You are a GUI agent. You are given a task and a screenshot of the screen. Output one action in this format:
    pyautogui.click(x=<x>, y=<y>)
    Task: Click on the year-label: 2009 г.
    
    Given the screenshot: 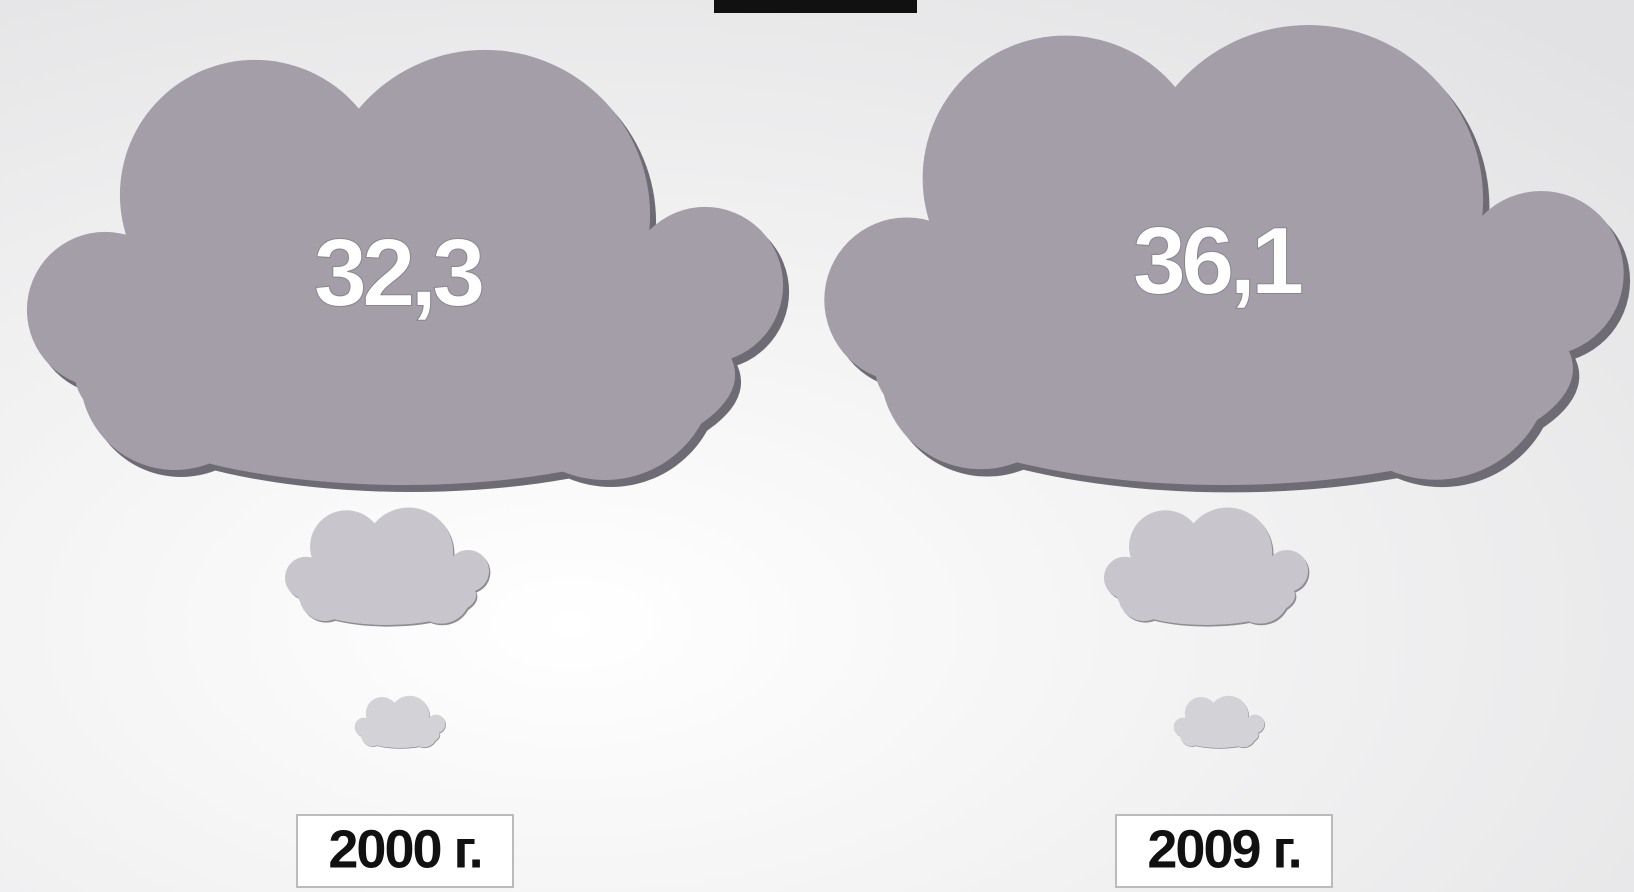 What is the action you would take?
    pyautogui.click(x=1223, y=849)
    